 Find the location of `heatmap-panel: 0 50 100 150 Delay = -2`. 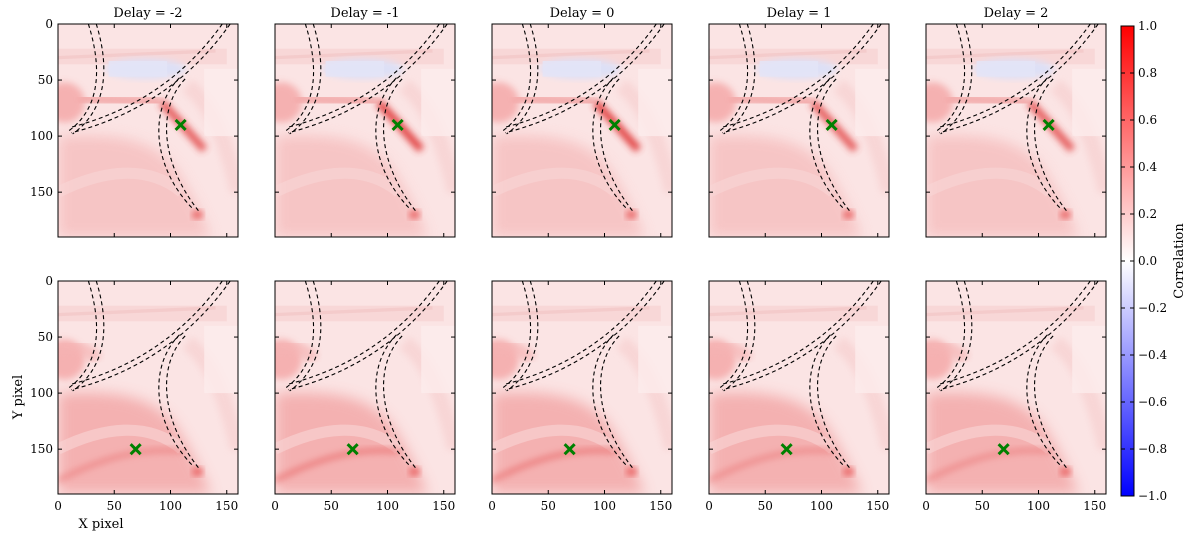

heatmap-panel: 0 50 100 150 Delay = -2 is located at coordinates (134, 122).